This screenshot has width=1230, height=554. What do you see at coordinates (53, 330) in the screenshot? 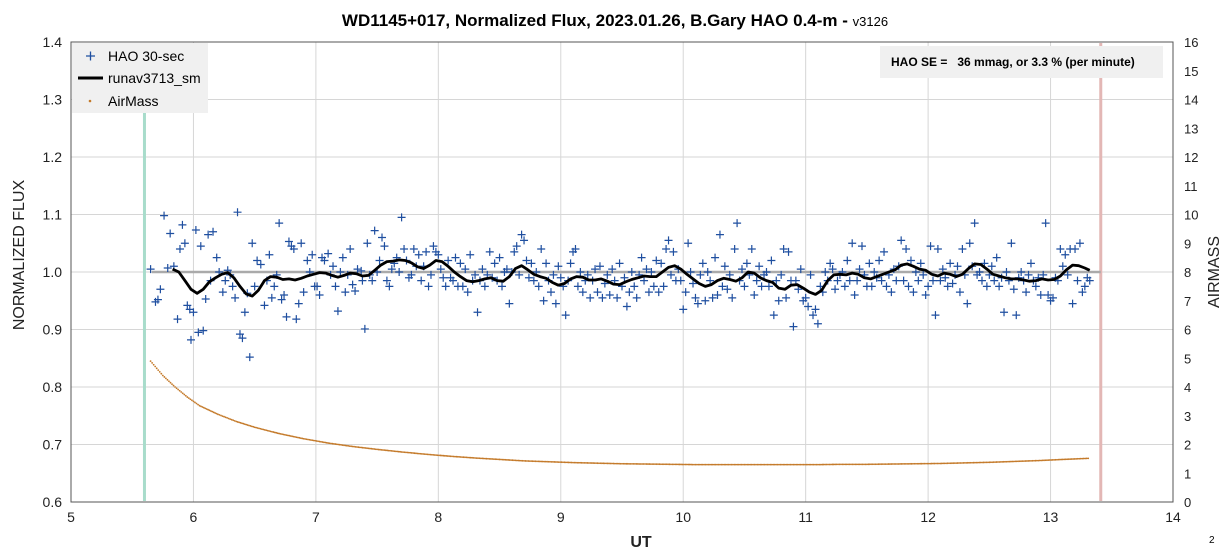
I see `y-tick-label: 0.9` at bounding box center [53, 330].